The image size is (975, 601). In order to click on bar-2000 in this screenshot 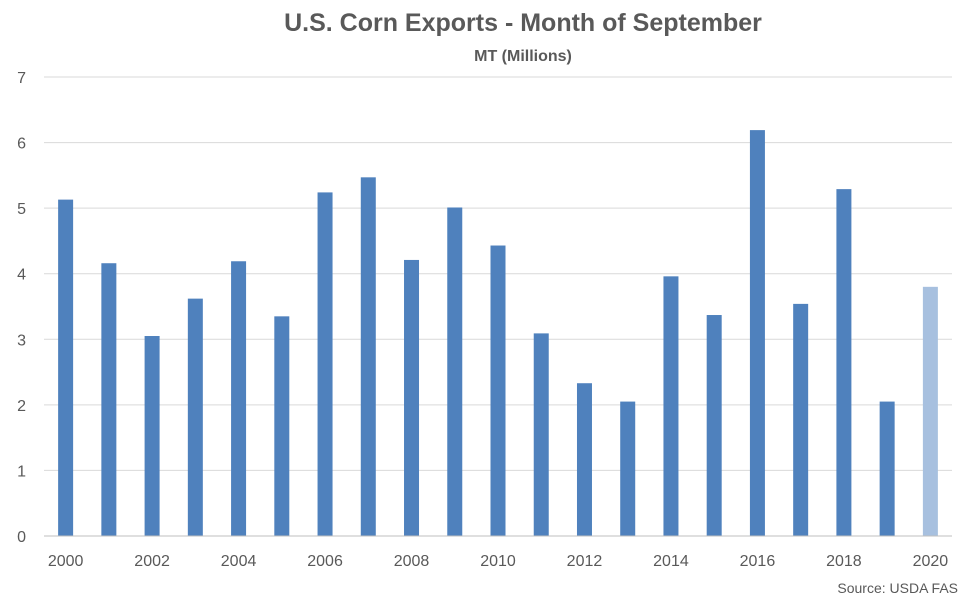, I will do `click(66, 367)`.